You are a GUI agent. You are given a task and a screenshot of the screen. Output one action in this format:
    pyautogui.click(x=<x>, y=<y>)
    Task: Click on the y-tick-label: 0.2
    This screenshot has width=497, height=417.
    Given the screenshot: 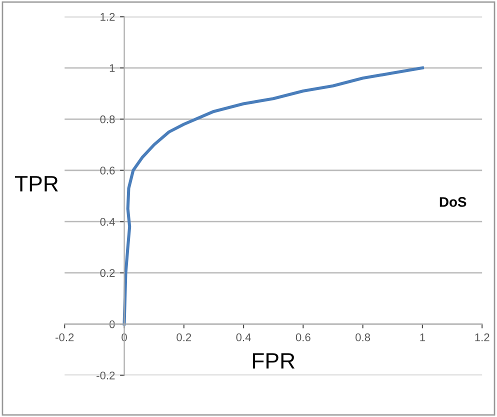 What is the action you would take?
    pyautogui.click(x=107, y=273)
    